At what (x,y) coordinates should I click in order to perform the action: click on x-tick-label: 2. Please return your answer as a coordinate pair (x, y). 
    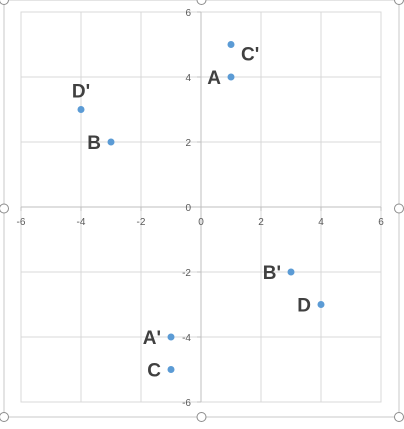
    Looking at the image, I should click on (261, 222).